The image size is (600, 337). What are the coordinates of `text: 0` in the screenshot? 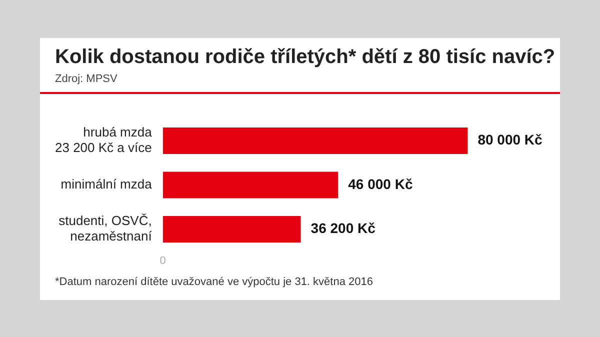 It's located at (163, 260).